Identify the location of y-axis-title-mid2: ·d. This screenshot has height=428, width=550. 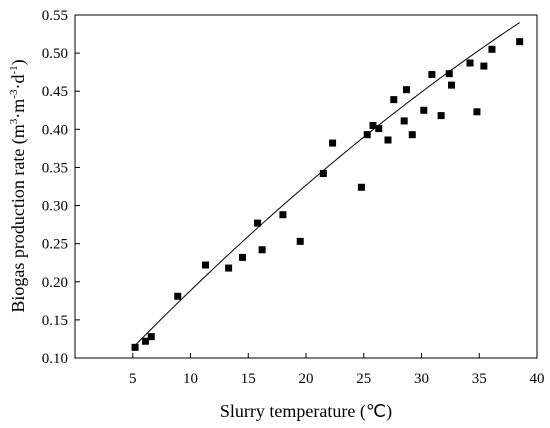
(18, 82).